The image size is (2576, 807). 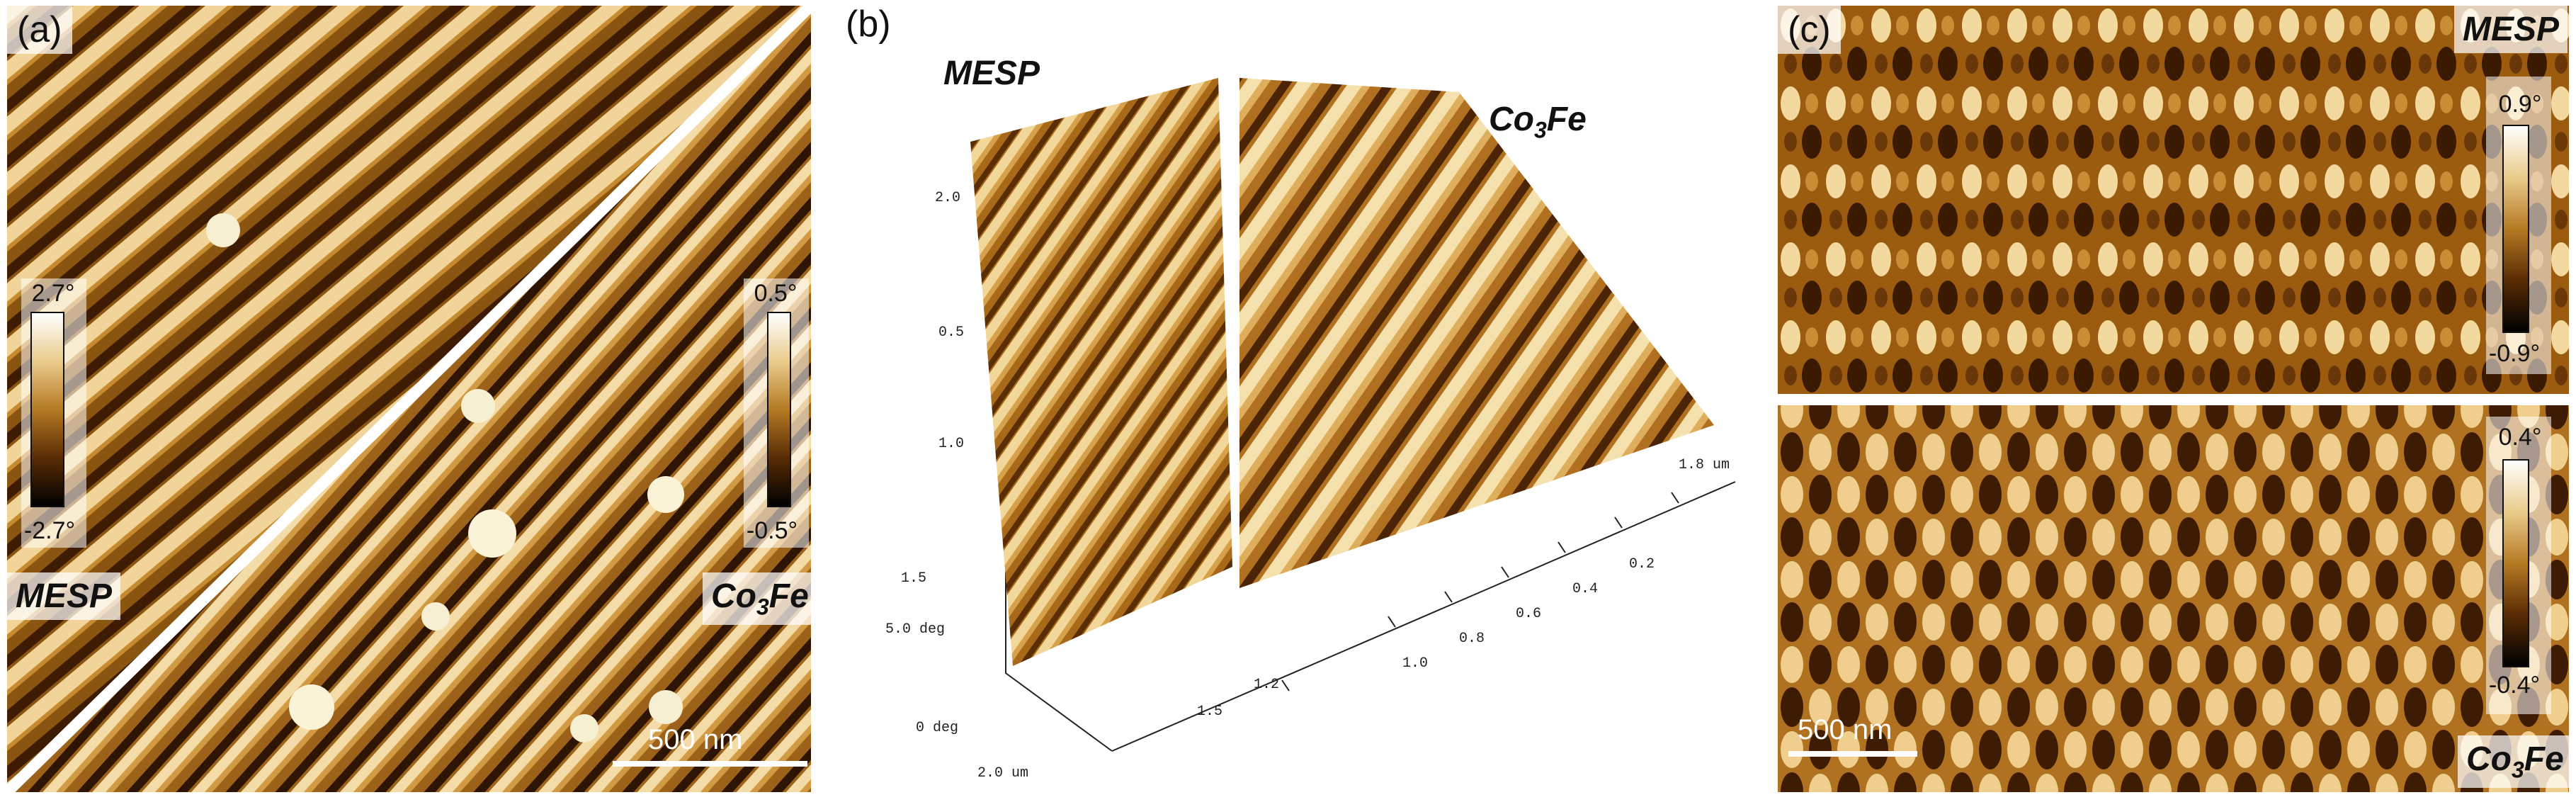 I want to click on axis-tick-left-3: 1.5, so click(x=914, y=578).